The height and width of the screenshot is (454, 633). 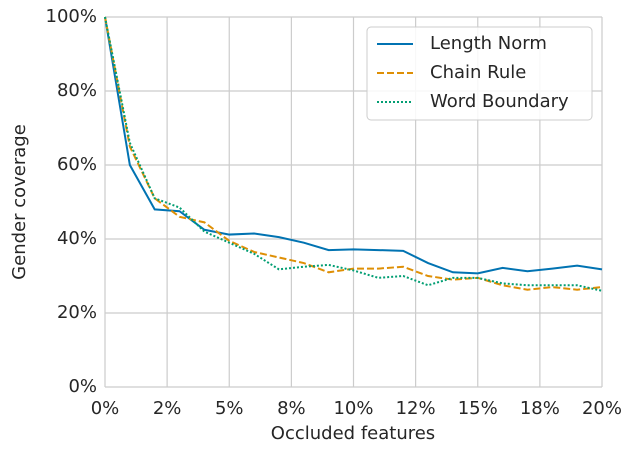 What do you see at coordinates (478, 408) in the screenshot?
I see `x-tick-label: 15%` at bounding box center [478, 408].